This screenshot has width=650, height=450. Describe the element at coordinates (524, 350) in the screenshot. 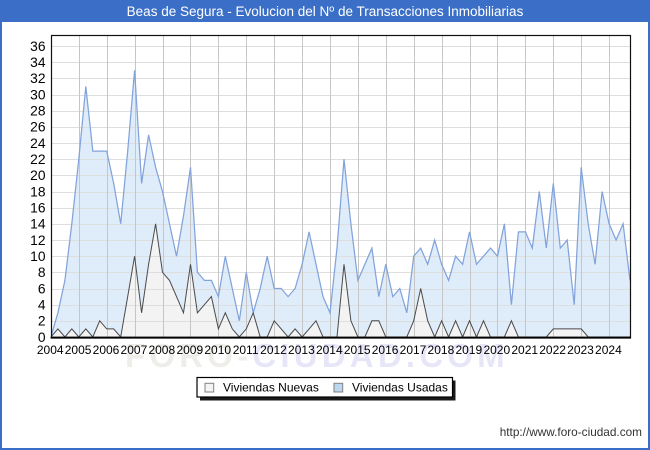

I see `svg-text: 2021` at that location.